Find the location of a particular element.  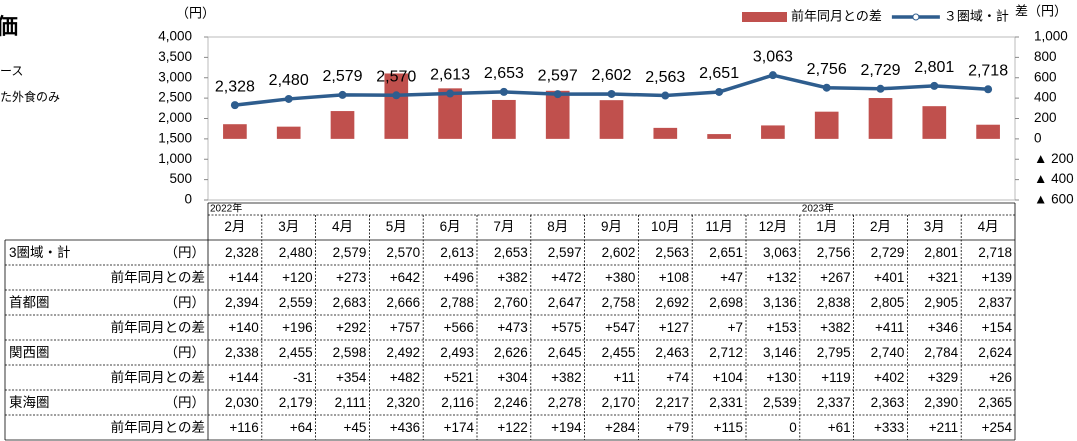

y2-tick-label: 200 is located at coordinates (1045, 117).